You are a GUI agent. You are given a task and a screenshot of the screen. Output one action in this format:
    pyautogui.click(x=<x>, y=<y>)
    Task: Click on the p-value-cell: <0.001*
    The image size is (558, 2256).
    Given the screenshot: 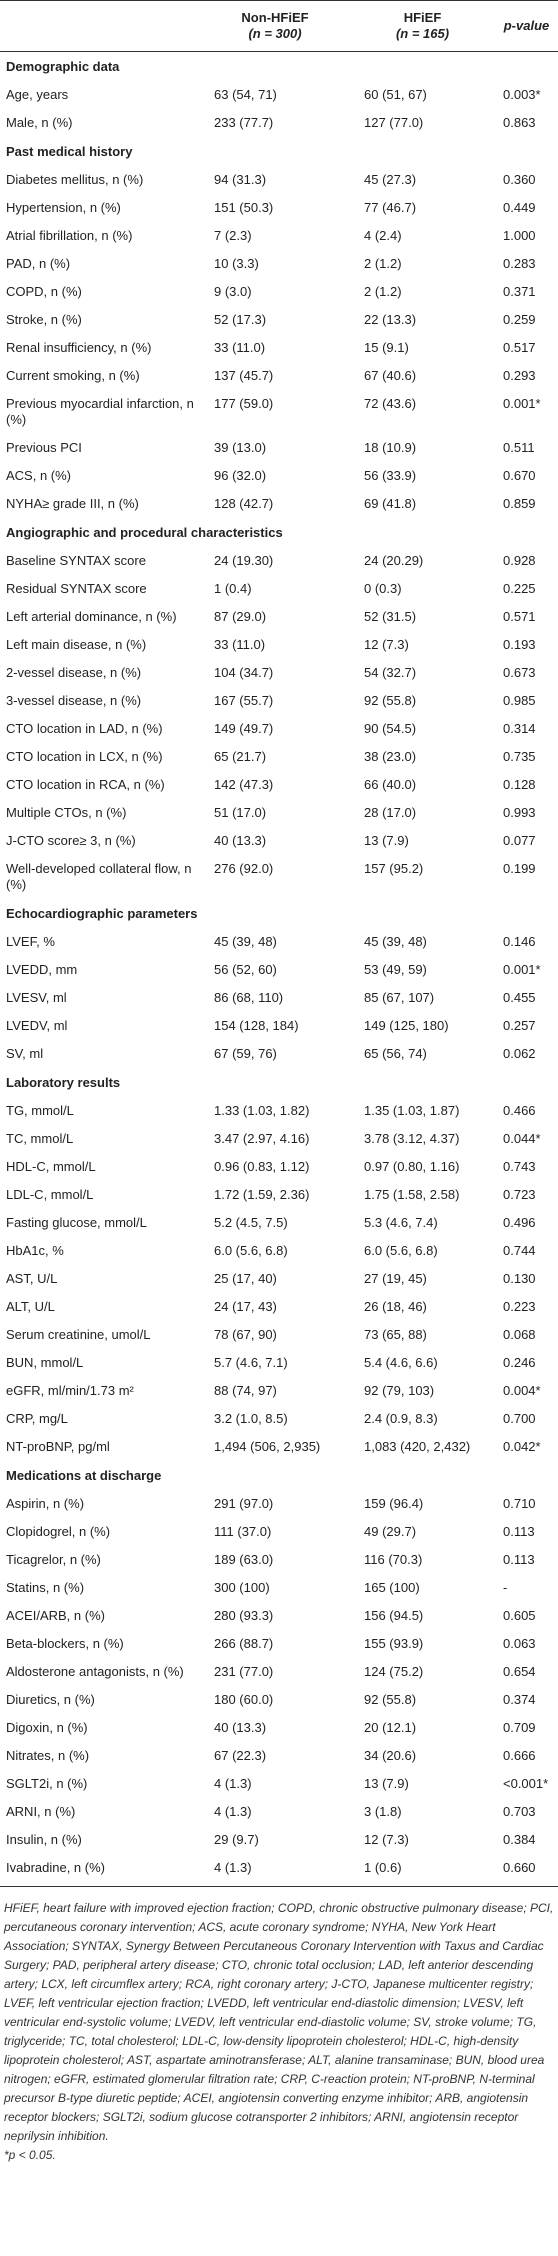 What is the action you would take?
    pyautogui.click(x=526, y=1783)
    